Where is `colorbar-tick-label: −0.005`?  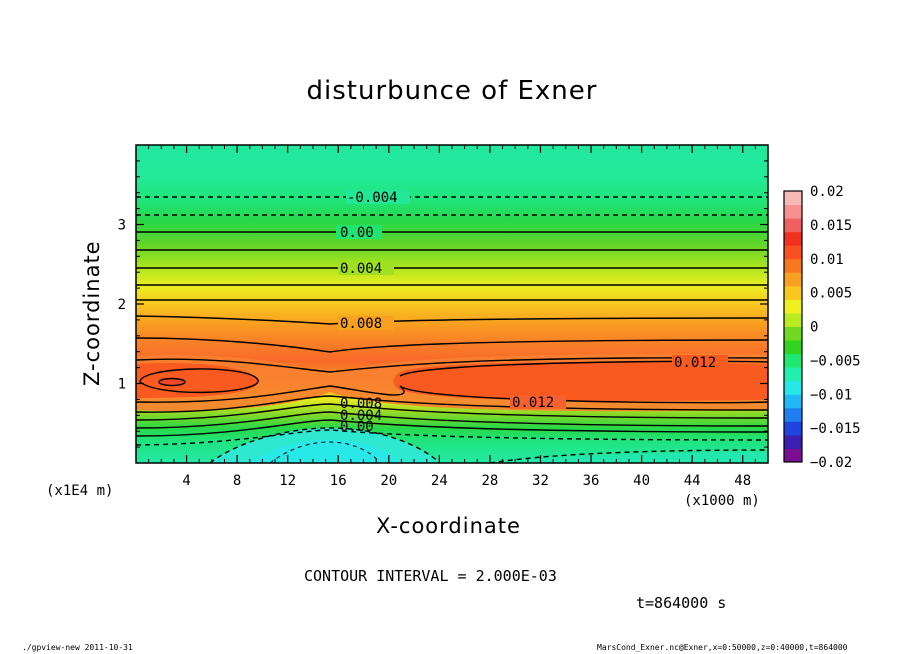
colorbar-tick-label: −0.005 is located at coordinates (835, 361).